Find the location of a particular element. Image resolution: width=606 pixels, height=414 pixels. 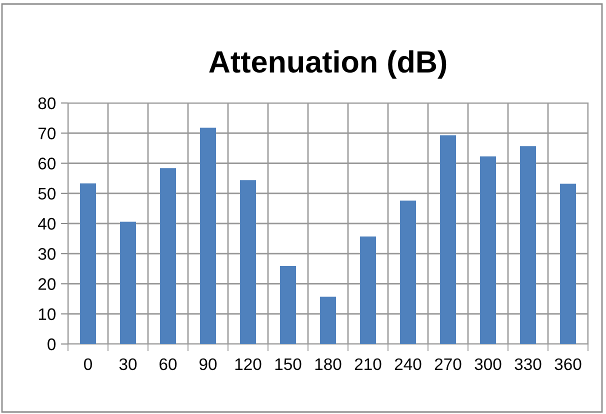

y-tick-label: 50 is located at coordinates (47, 194).